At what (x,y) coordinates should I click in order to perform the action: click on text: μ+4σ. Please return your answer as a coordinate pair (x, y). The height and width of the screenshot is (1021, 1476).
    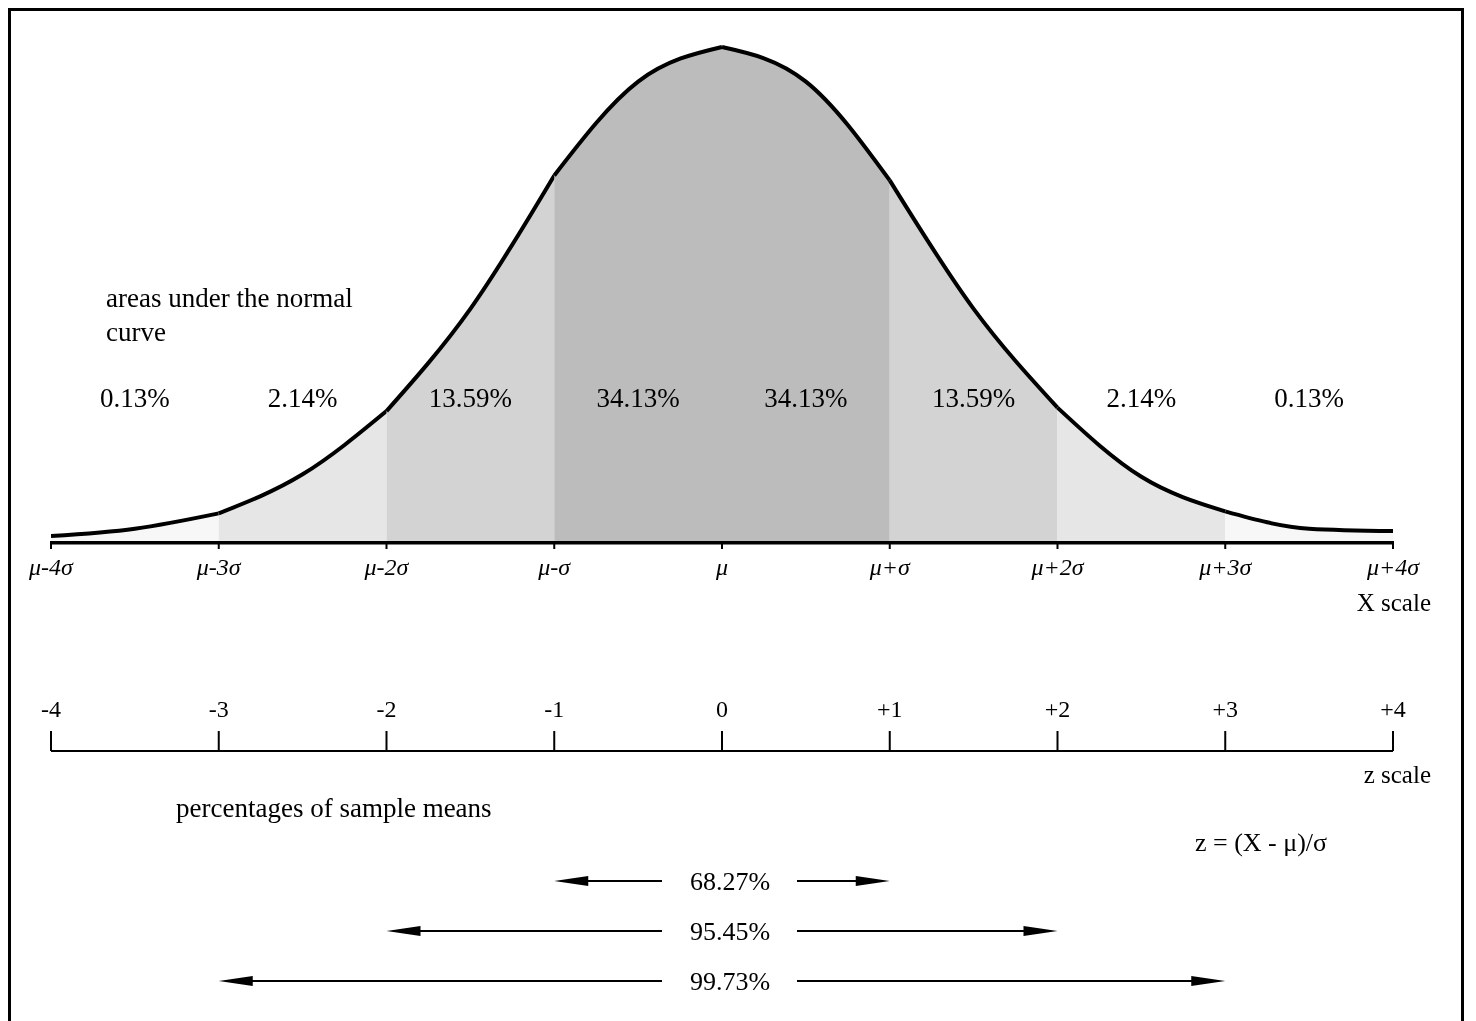
    Looking at the image, I should click on (1393, 567).